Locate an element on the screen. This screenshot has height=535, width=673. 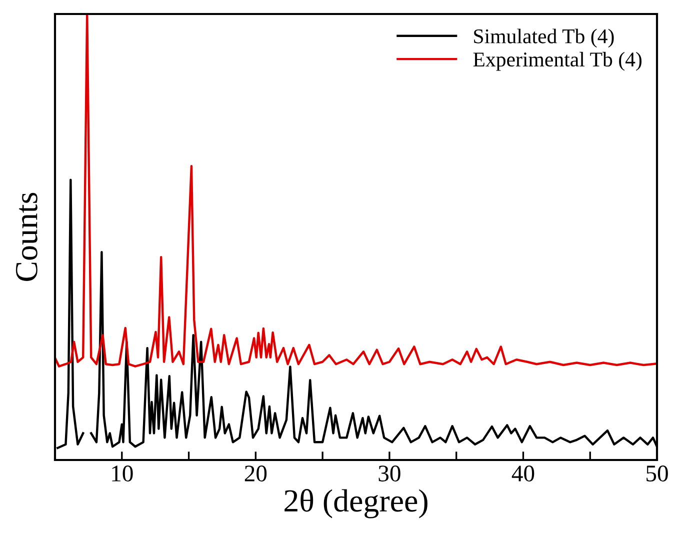
legend-label: Simulated Tb (4) is located at coordinates (544, 38).